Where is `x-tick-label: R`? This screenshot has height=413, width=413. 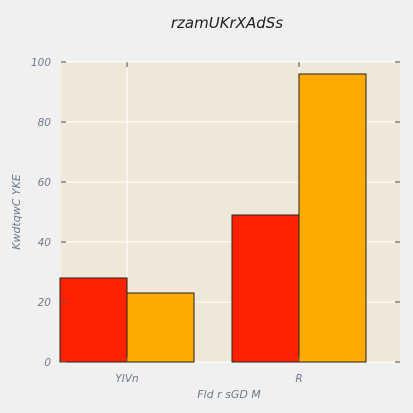 x-tick-label: R is located at coordinates (298, 379).